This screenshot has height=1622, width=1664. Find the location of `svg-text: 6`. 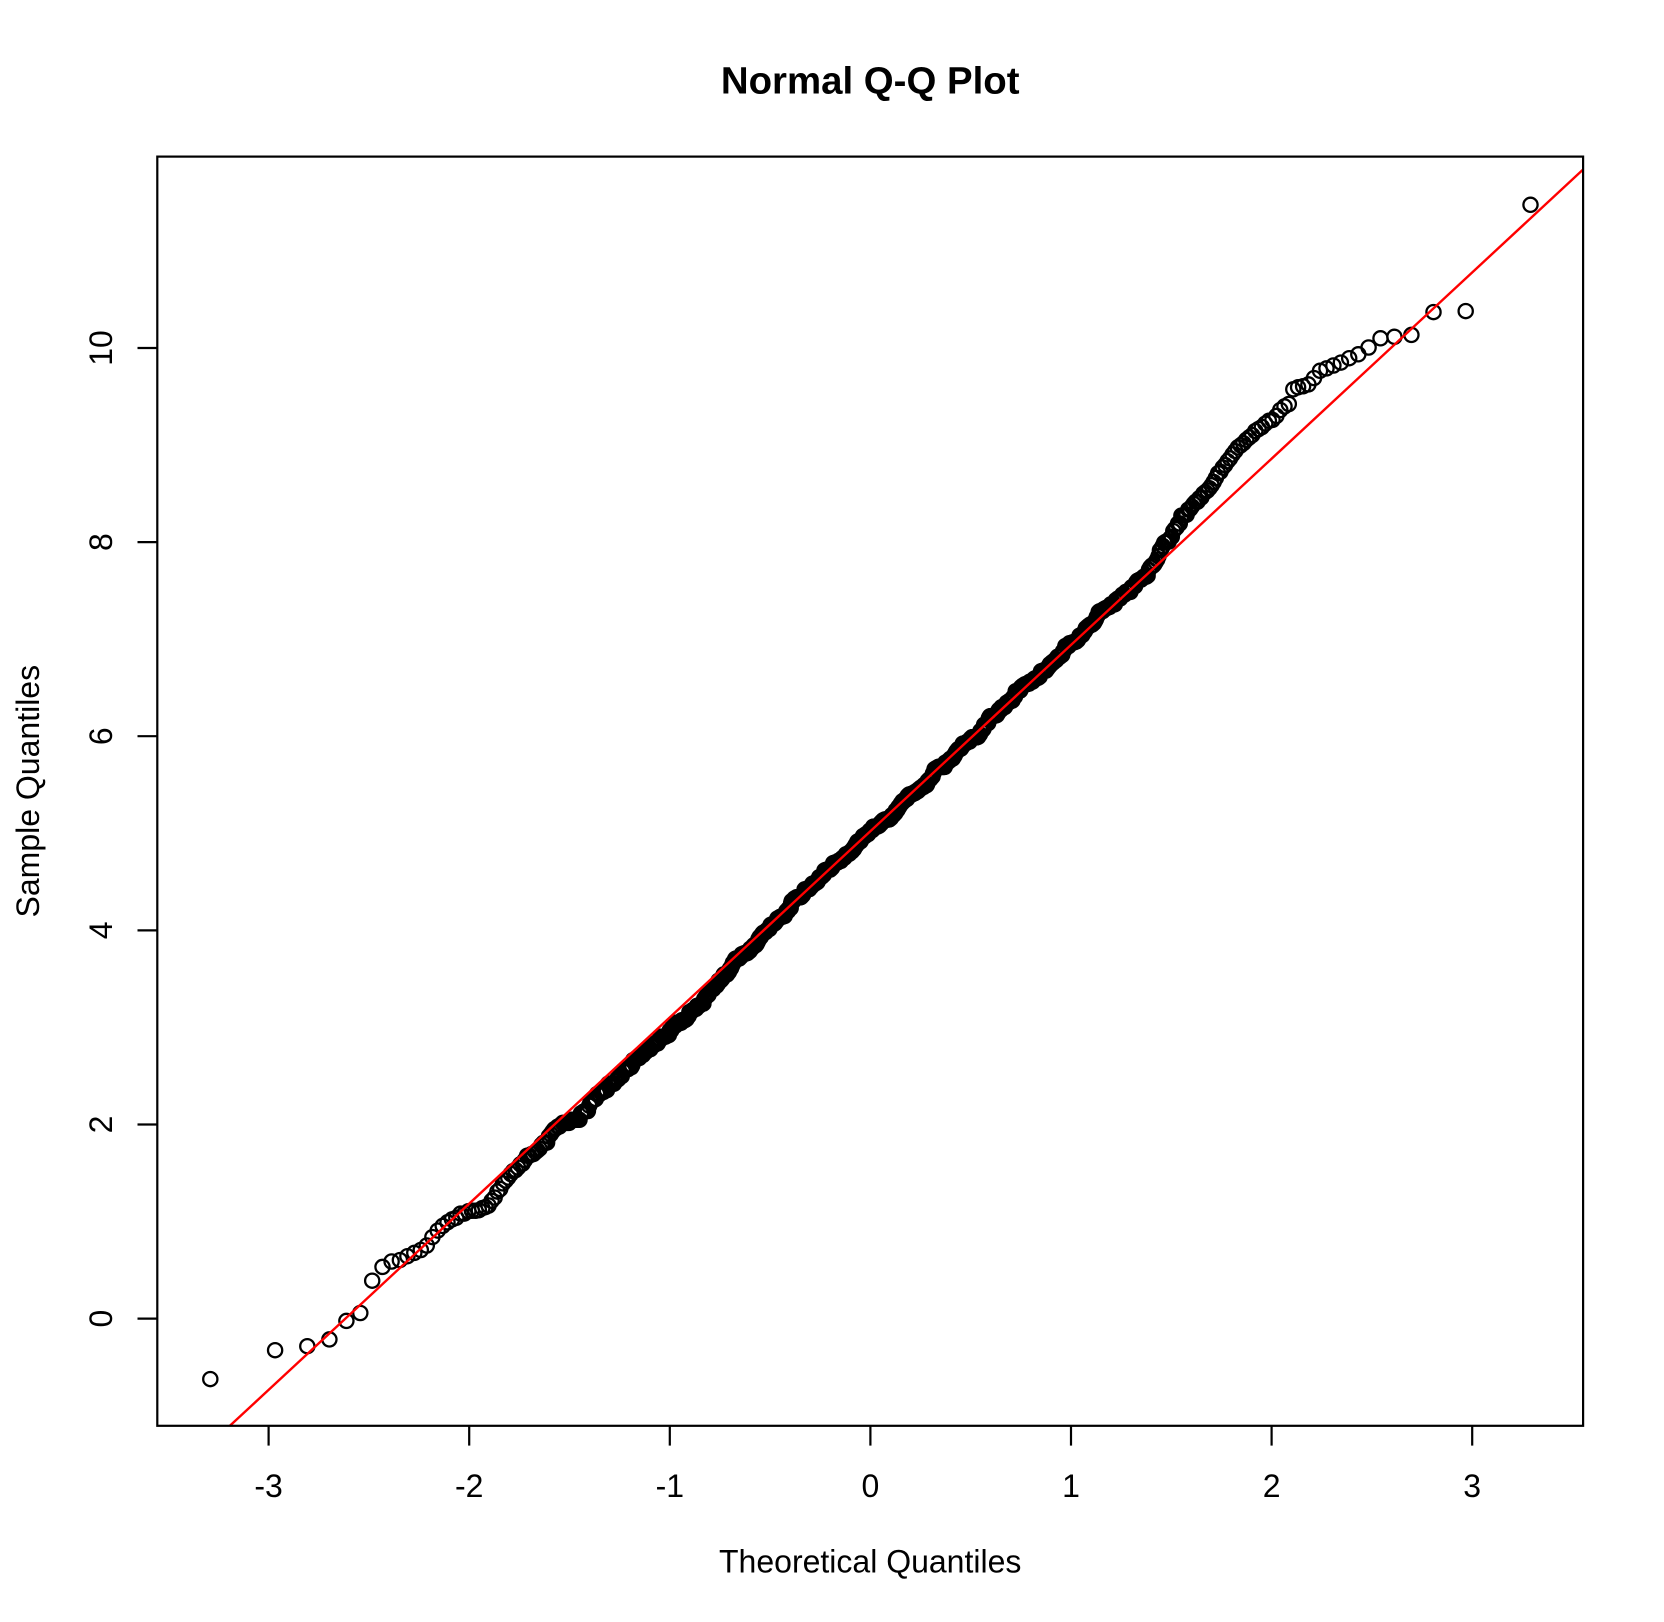

svg-text: 6 is located at coordinates (101, 736).